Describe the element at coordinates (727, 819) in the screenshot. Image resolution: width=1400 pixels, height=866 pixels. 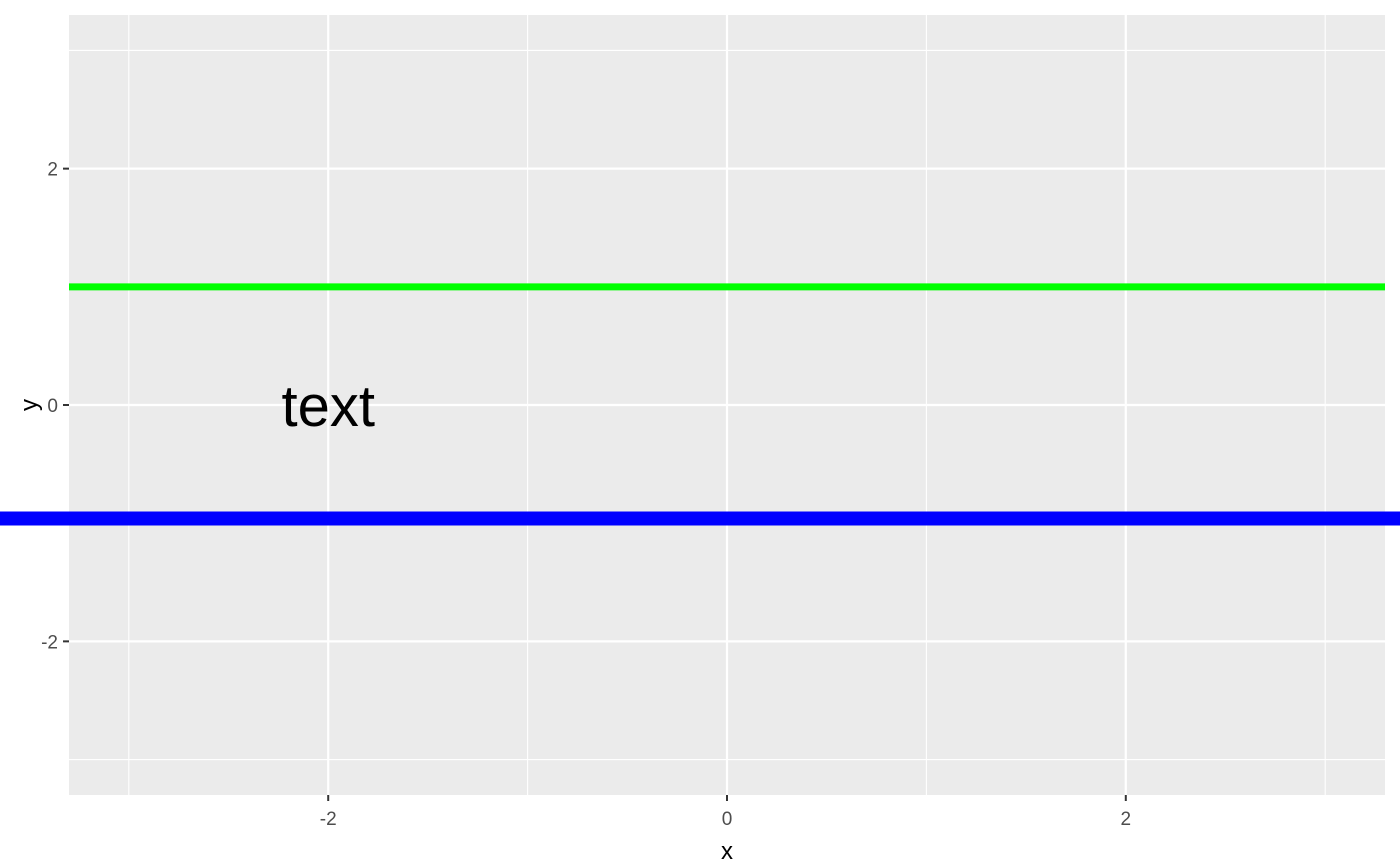
I see `x-tick-label: 0` at that location.